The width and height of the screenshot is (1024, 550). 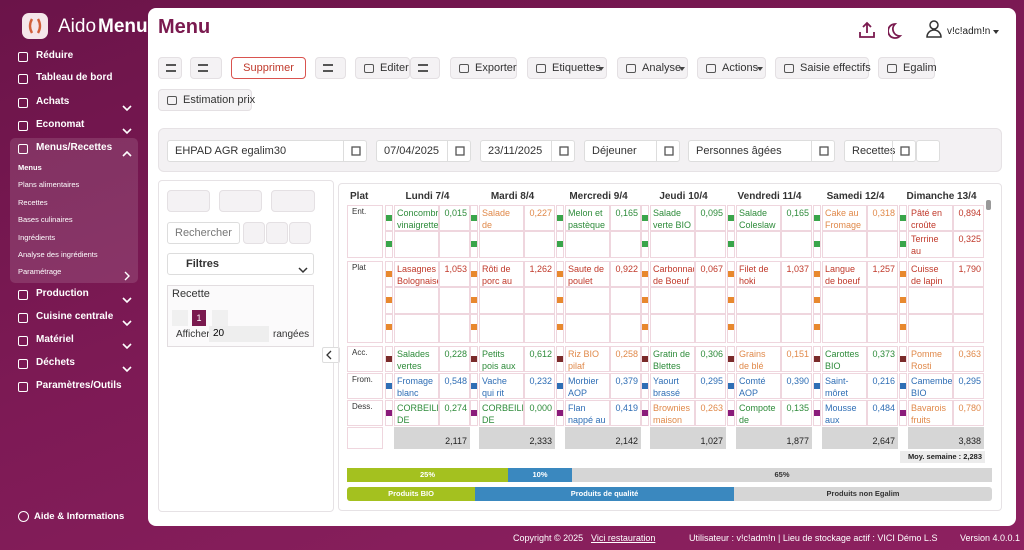 I want to click on toolbar-button: Editer, so click(x=382, y=68).